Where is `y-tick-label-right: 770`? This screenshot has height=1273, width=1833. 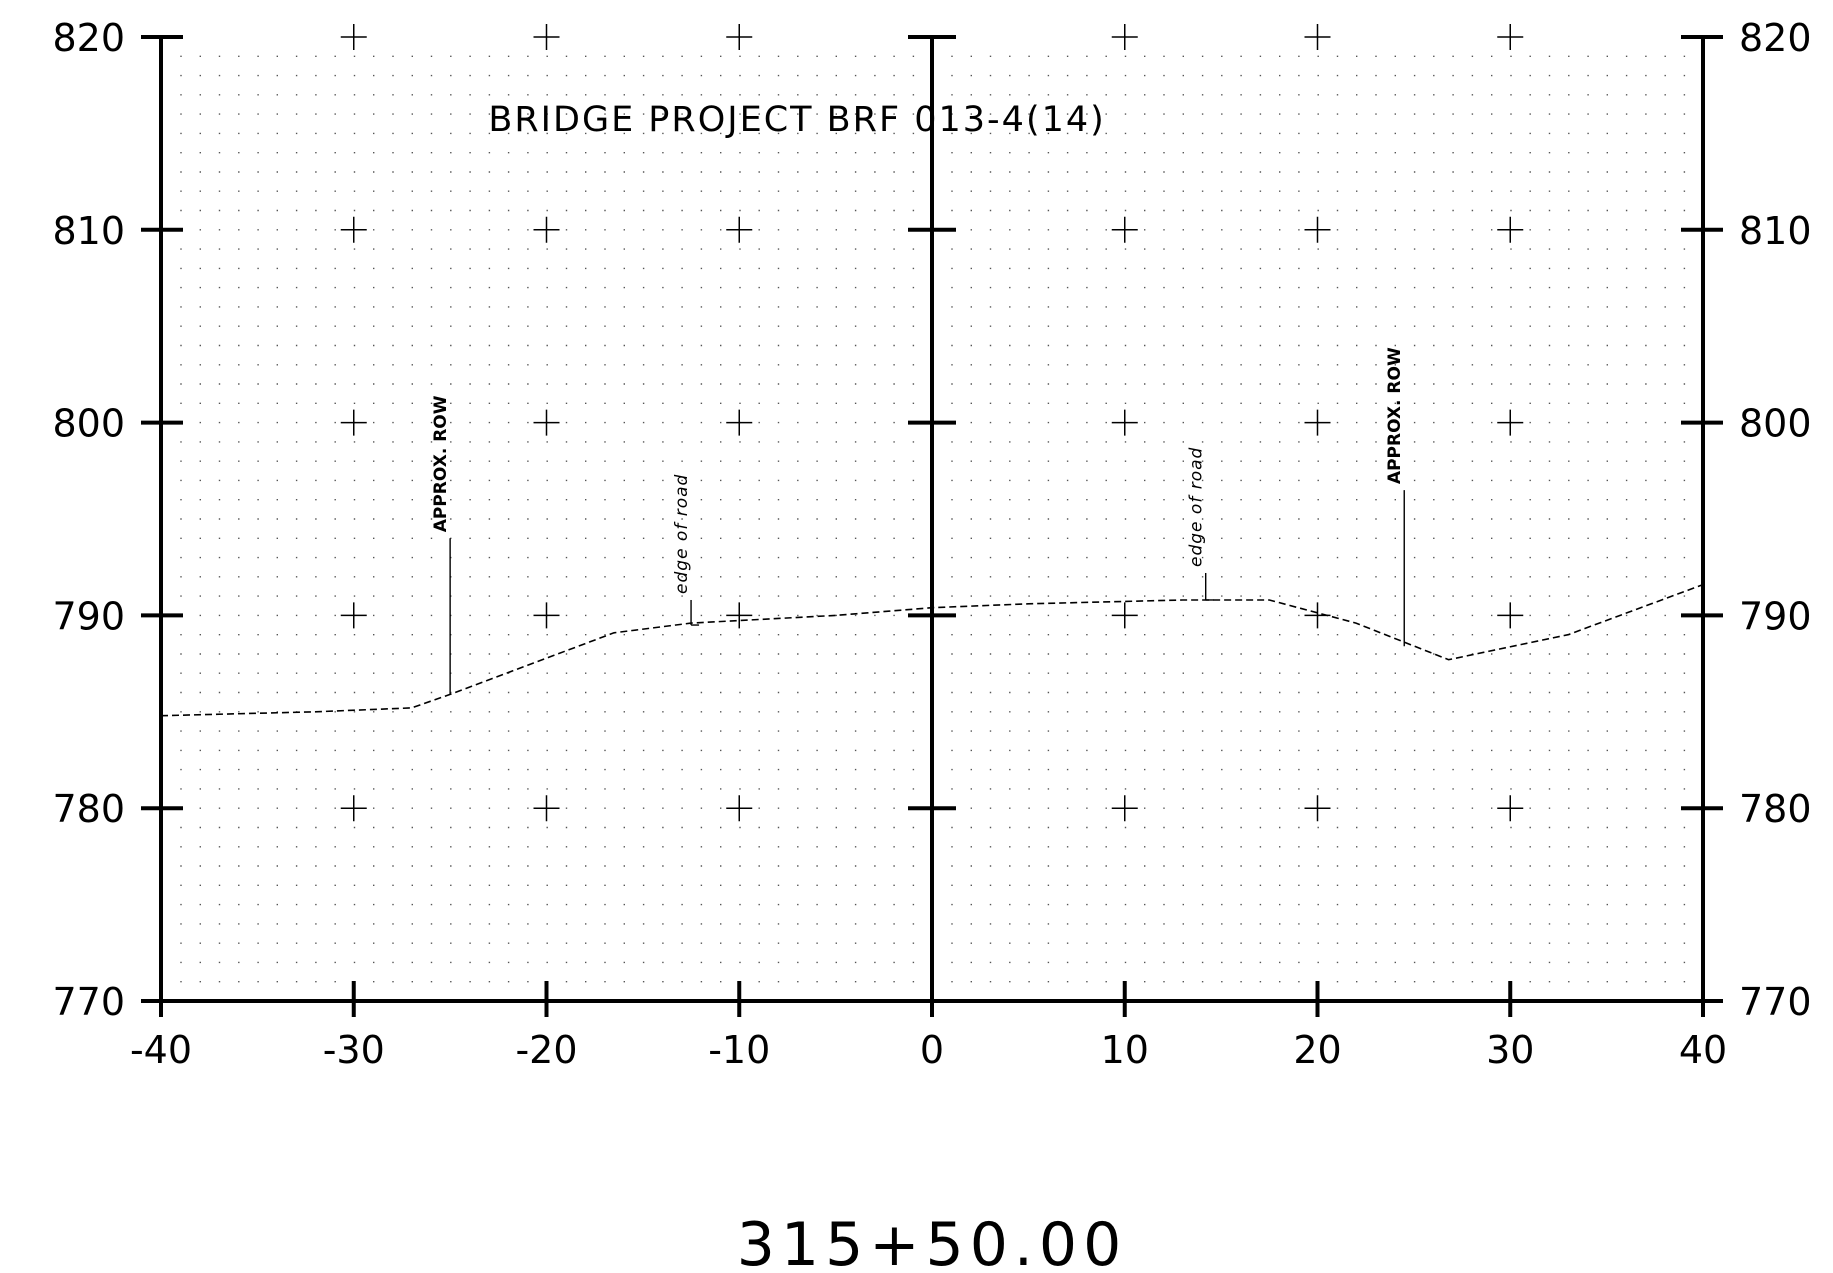
y-tick-label-right: 770 is located at coordinates (1775, 1002).